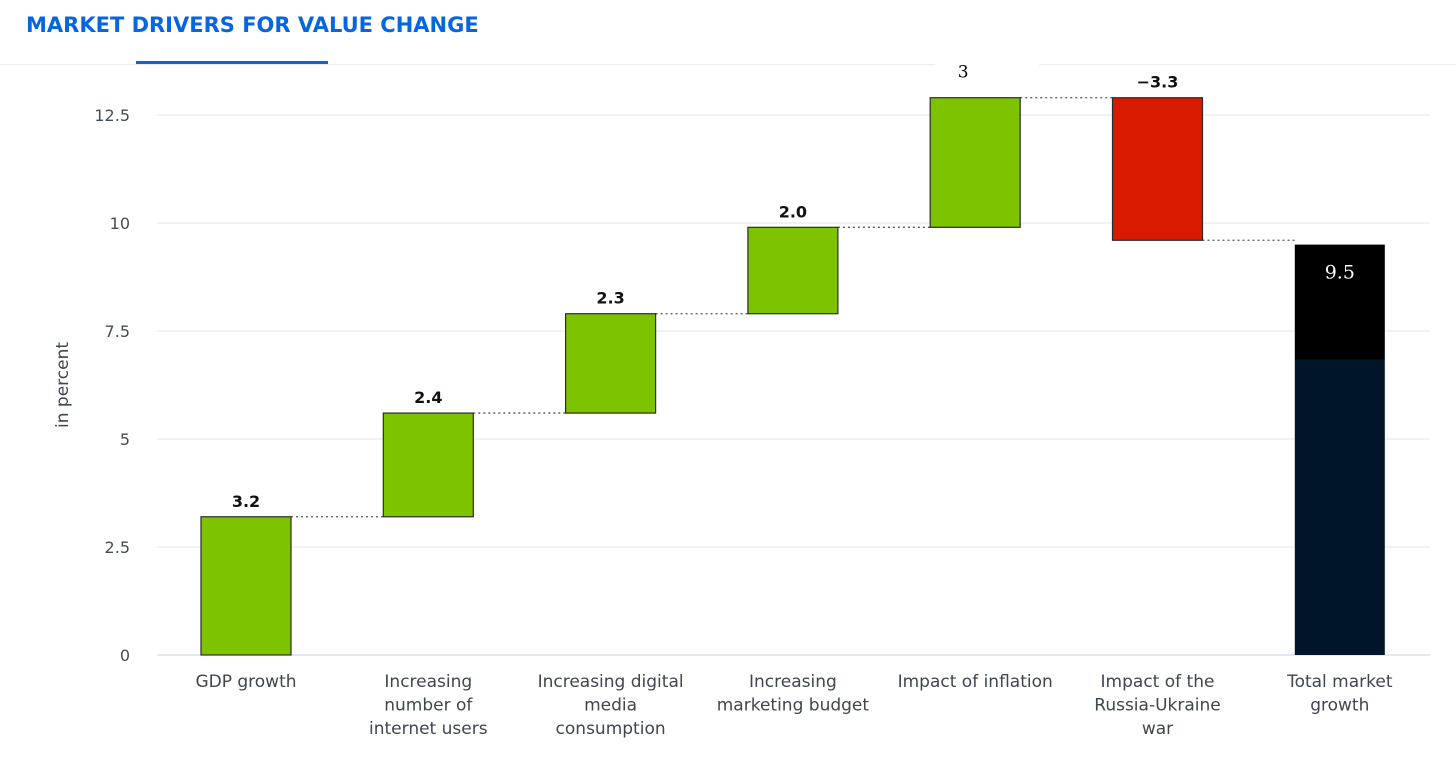  Describe the element at coordinates (246, 501) in the screenshot. I see `data-label: 3.2` at that location.